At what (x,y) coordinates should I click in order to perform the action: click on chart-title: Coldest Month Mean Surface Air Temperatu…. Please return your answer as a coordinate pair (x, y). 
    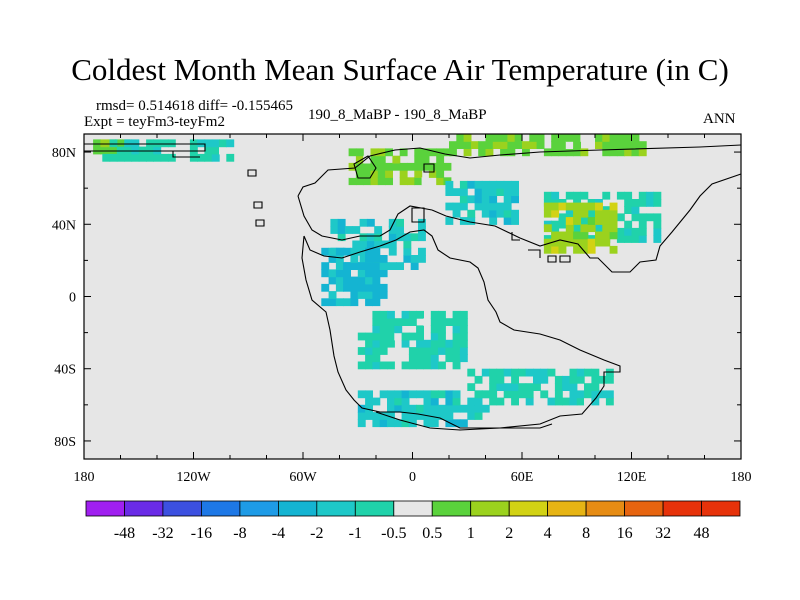
    Looking at the image, I should click on (400, 69).